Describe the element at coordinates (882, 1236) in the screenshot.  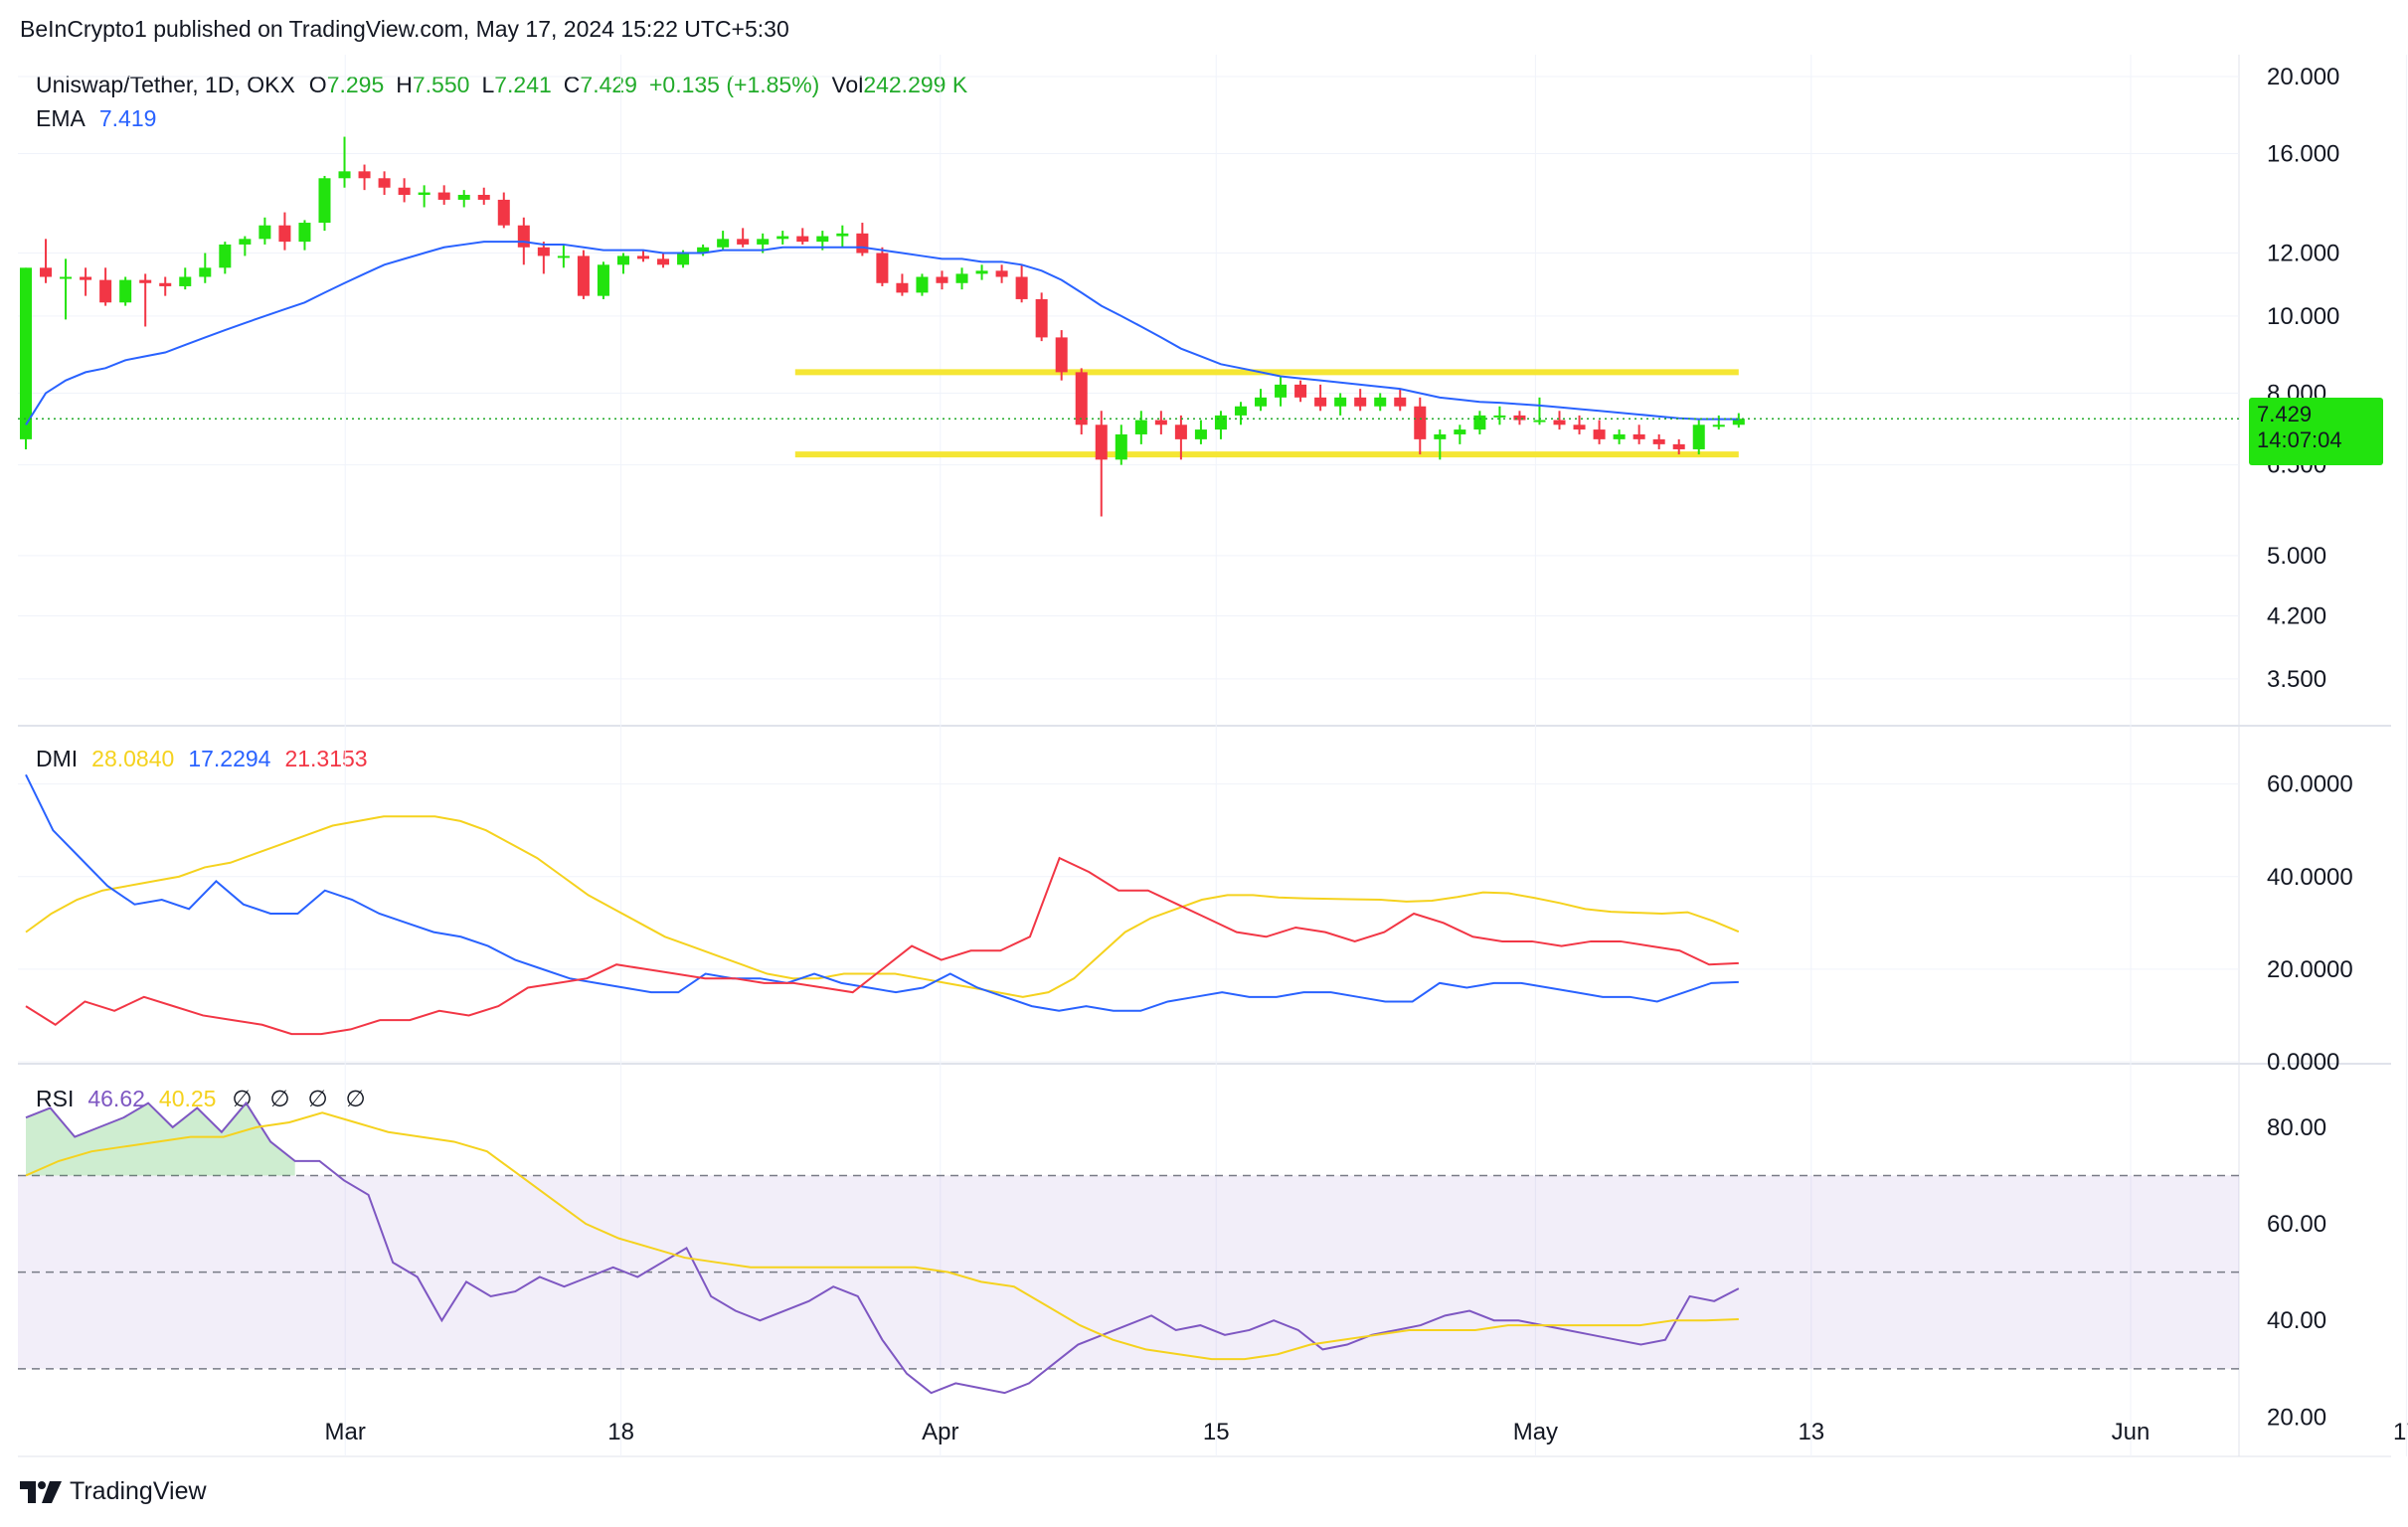
I see `rsi-ma-line` at that location.